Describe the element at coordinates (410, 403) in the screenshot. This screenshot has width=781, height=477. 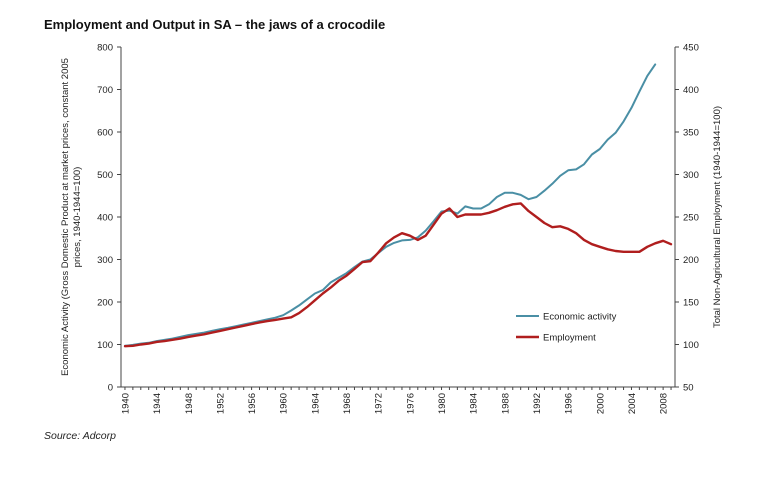
I see `x-tick-label: 1976` at that location.